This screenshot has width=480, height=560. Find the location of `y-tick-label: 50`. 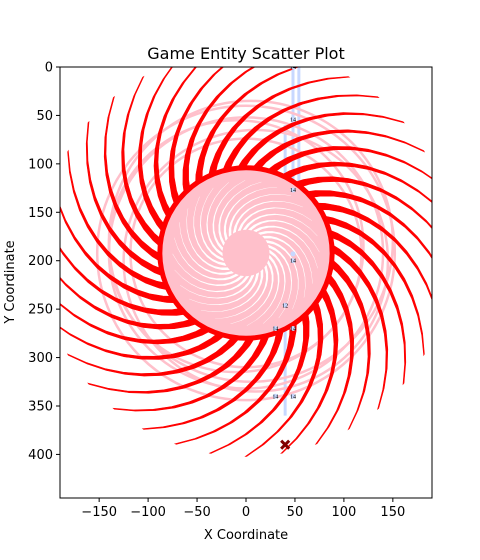

y-tick-label: 50 is located at coordinates (44, 116).